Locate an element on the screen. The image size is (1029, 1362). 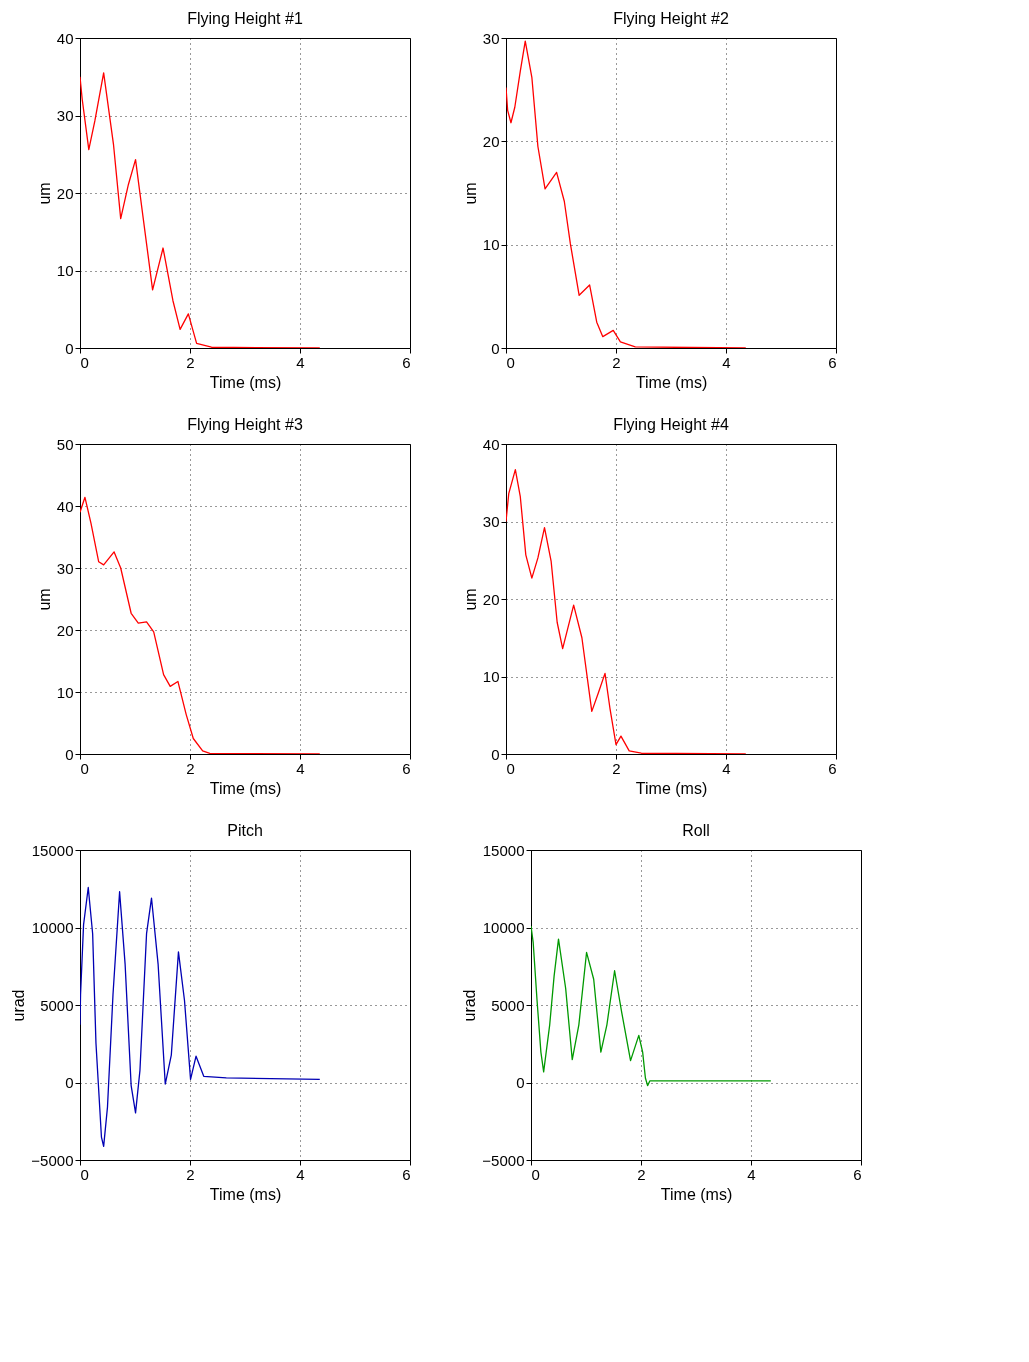
y-tick-label: 50 is located at coordinates (65, 444).